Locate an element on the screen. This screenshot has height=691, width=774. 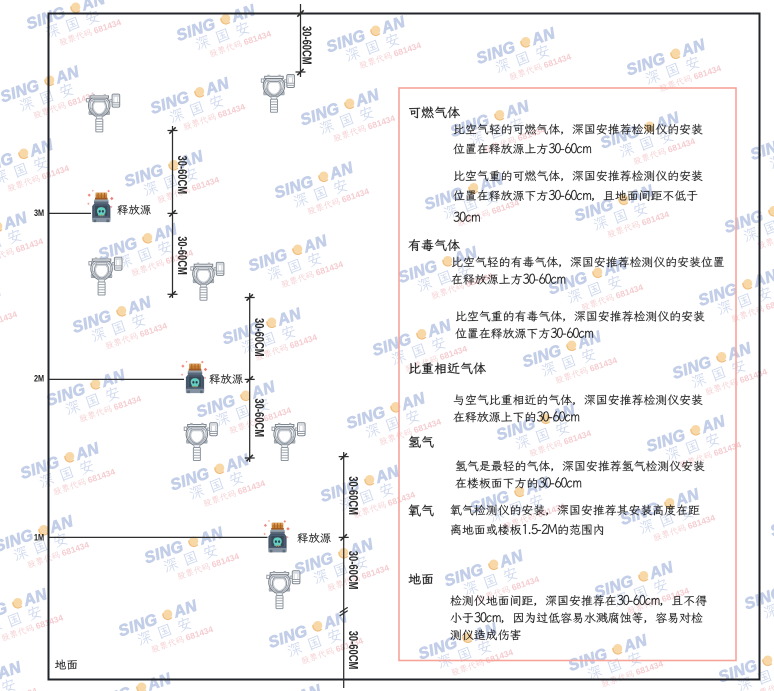
svg-text: 1M is located at coordinates (39, 537).